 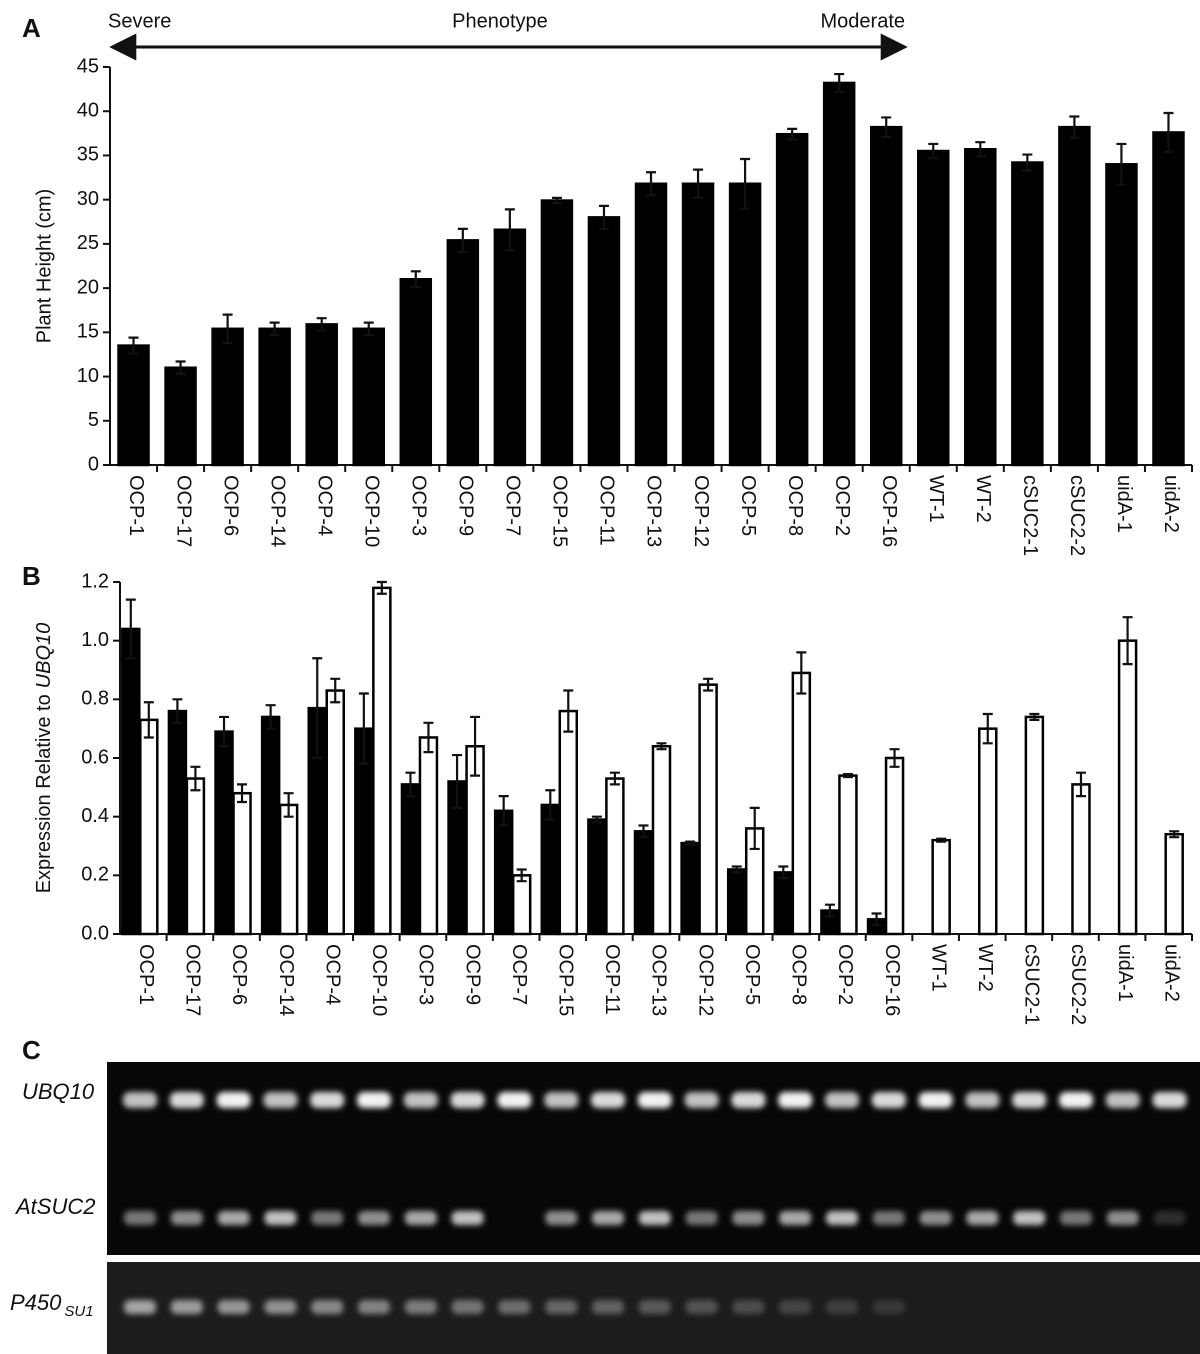 I want to click on x-tick-label: OCP-4, so click(x=332, y=974).